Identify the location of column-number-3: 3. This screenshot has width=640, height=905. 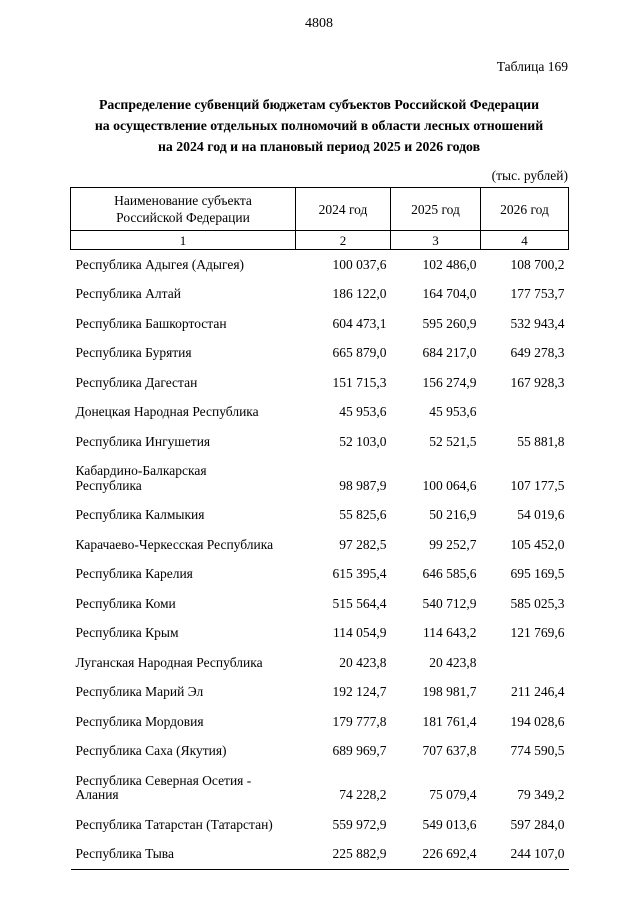
(435, 240).